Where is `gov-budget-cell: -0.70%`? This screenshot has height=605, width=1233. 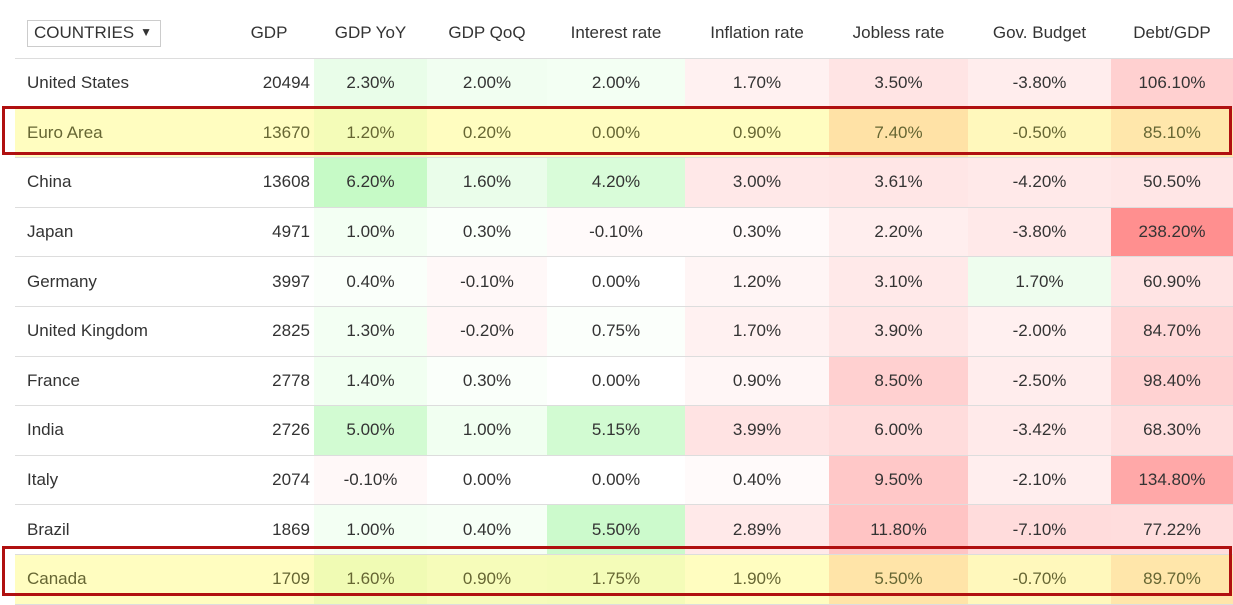
gov-budget-cell: -0.70% is located at coordinates (1039, 579).